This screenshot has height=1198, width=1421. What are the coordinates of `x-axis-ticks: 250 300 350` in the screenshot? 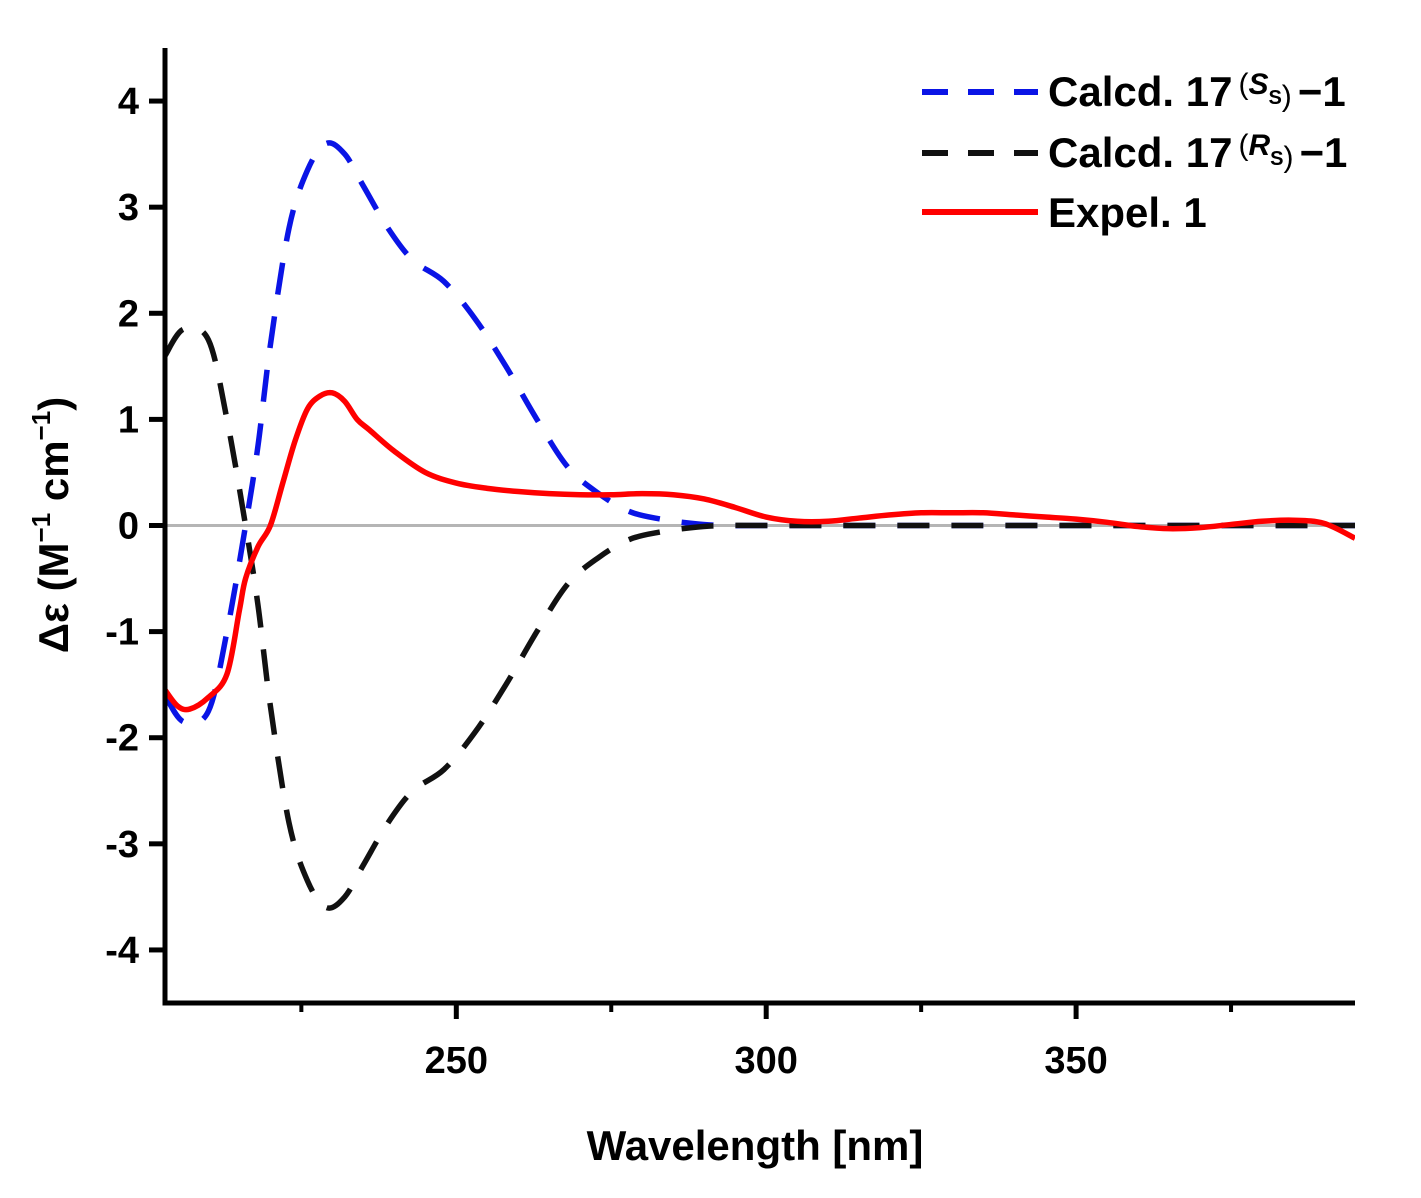 It's located at (766, 1042).